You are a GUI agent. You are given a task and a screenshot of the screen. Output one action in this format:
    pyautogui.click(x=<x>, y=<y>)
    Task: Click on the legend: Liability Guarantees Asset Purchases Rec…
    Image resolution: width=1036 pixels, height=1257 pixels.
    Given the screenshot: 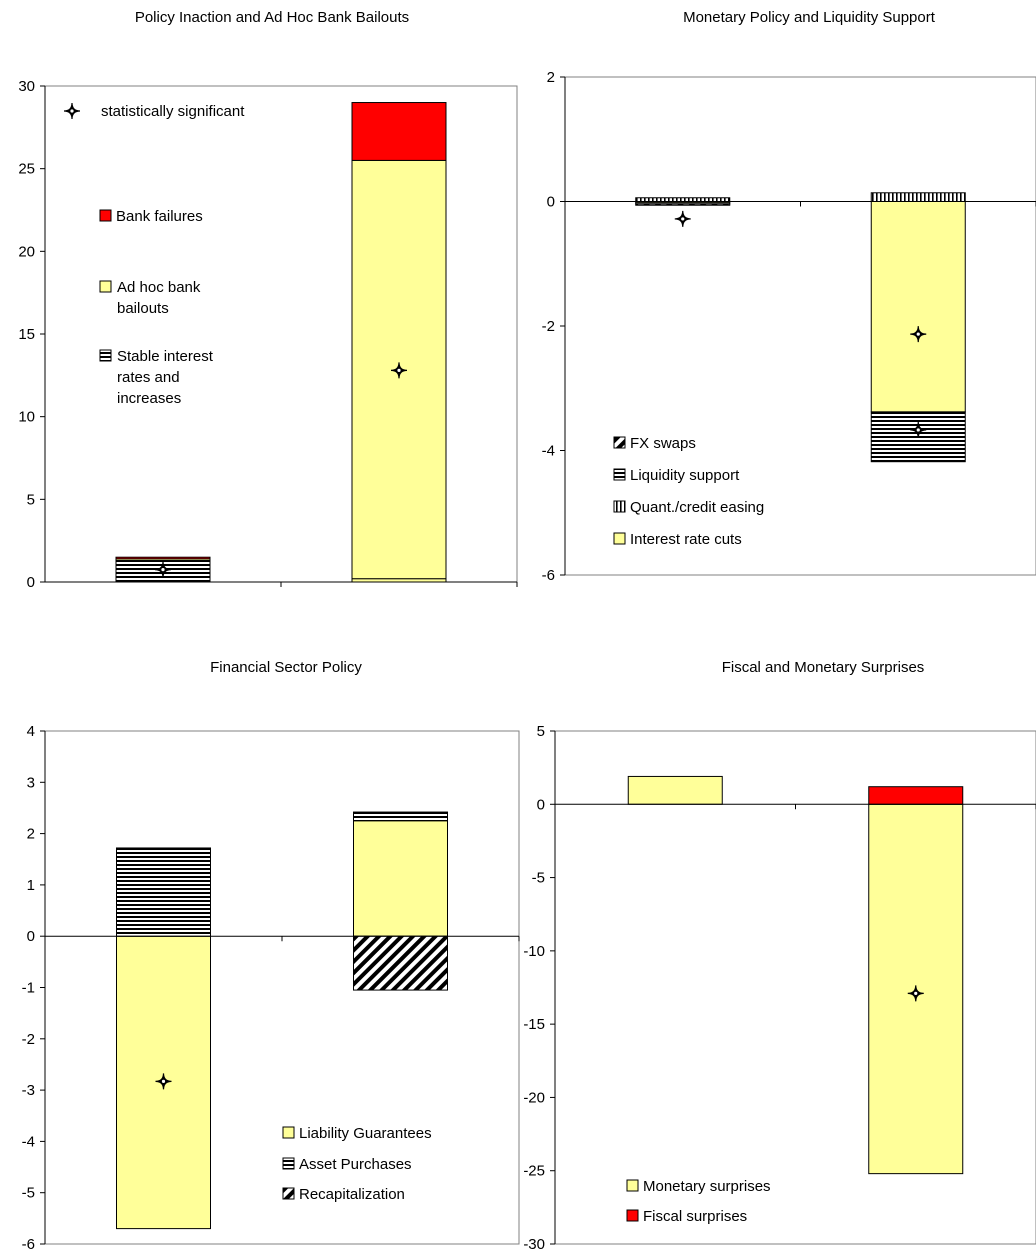 What is the action you would take?
    pyautogui.click(x=357, y=1164)
    